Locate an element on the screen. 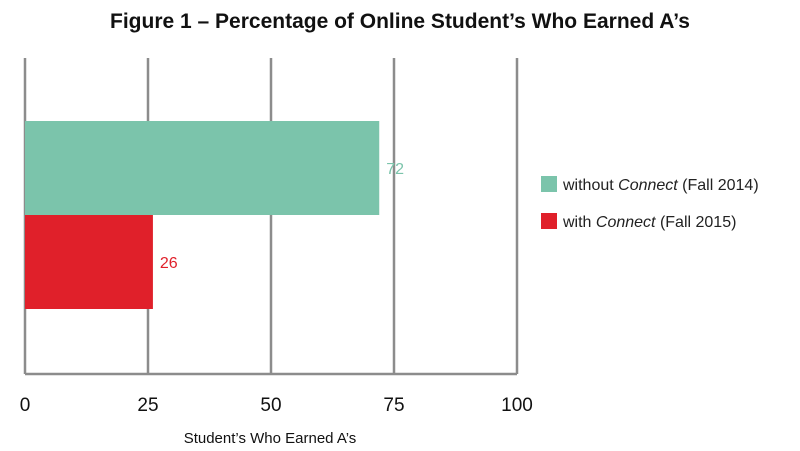 The image size is (800, 451). x-axis-label: Student’s Who Earned A’s is located at coordinates (270, 438).